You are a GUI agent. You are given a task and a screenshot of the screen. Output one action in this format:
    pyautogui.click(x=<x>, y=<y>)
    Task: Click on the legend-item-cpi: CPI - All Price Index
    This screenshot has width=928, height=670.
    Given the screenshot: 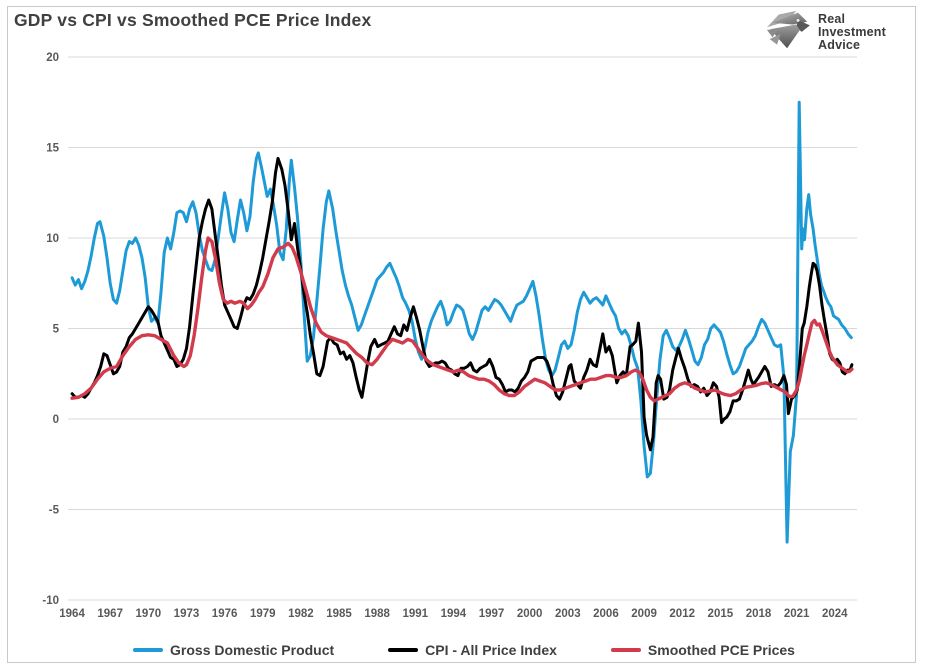 What is the action you would take?
    pyautogui.click(x=472, y=650)
    